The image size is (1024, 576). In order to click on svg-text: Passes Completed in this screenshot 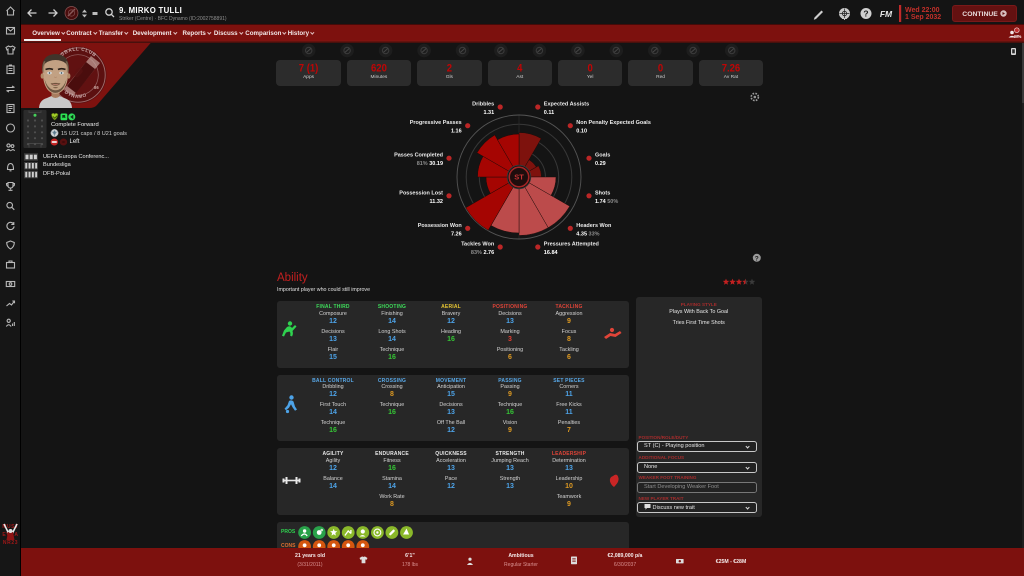, I will do `click(418, 156)`.